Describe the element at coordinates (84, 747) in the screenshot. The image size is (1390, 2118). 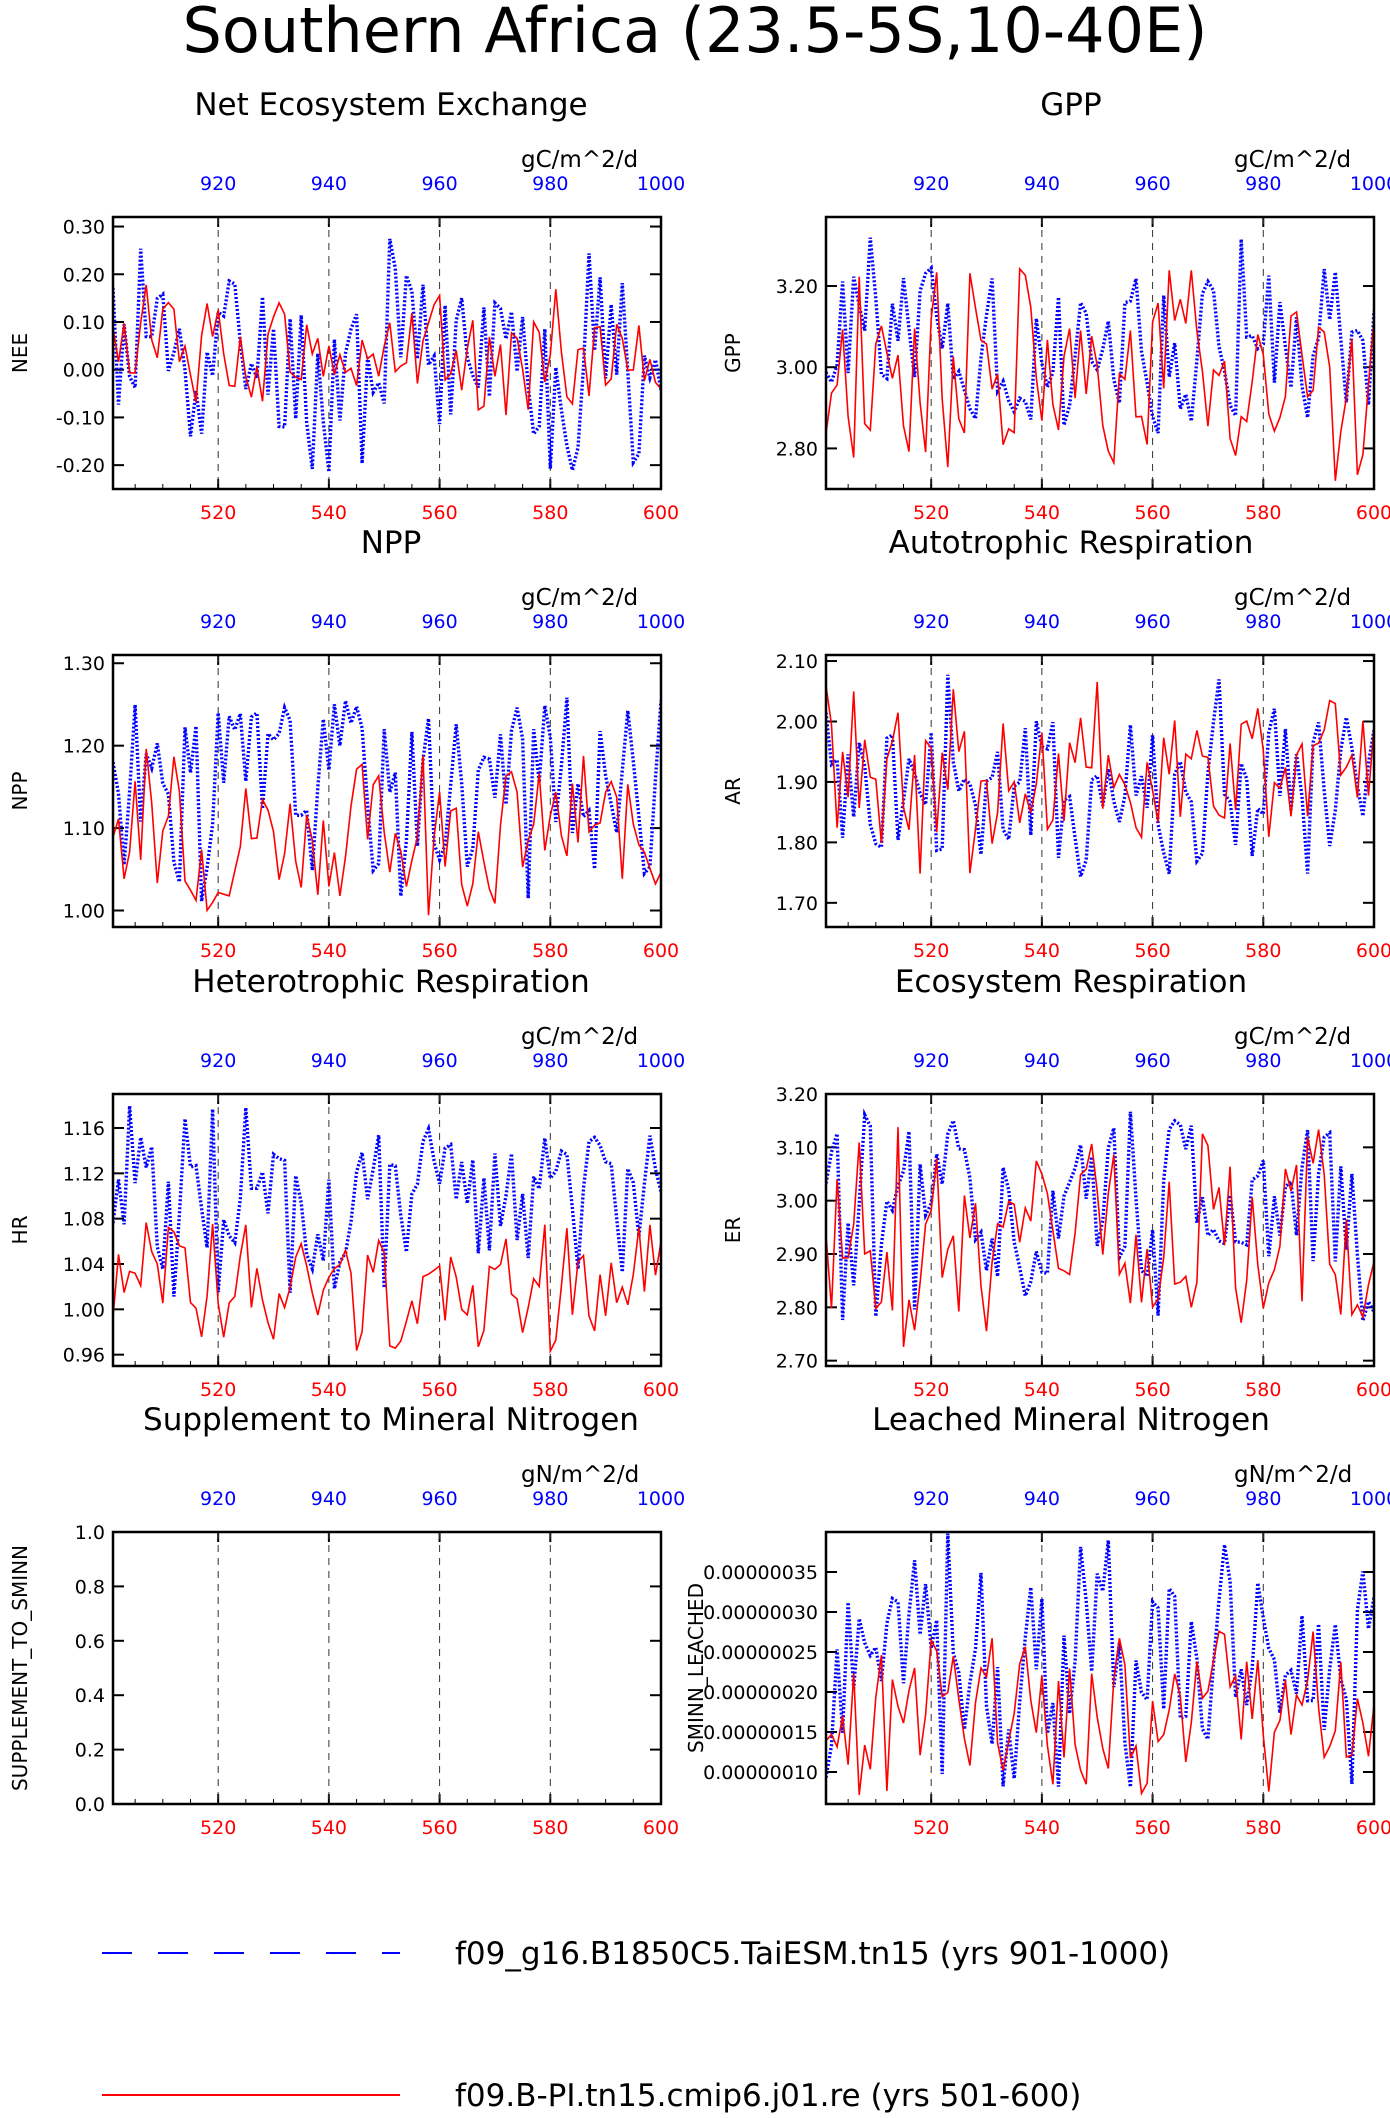
I see `y-tick-label: 1.20` at that location.